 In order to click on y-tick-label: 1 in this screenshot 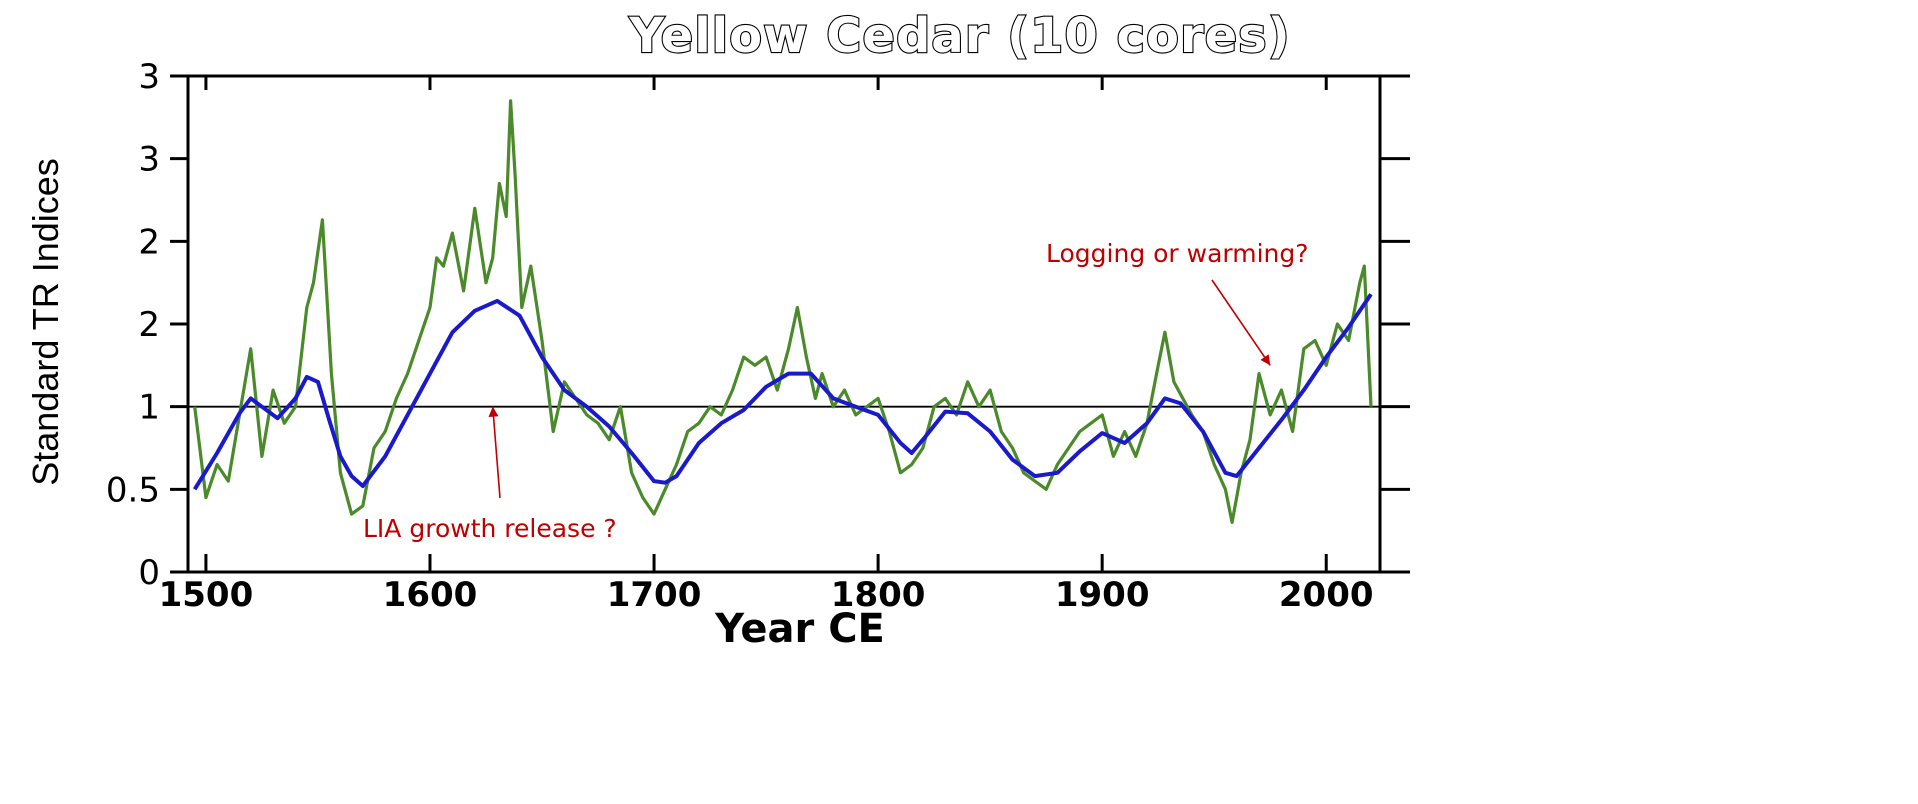, I will do `click(149, 408)`.